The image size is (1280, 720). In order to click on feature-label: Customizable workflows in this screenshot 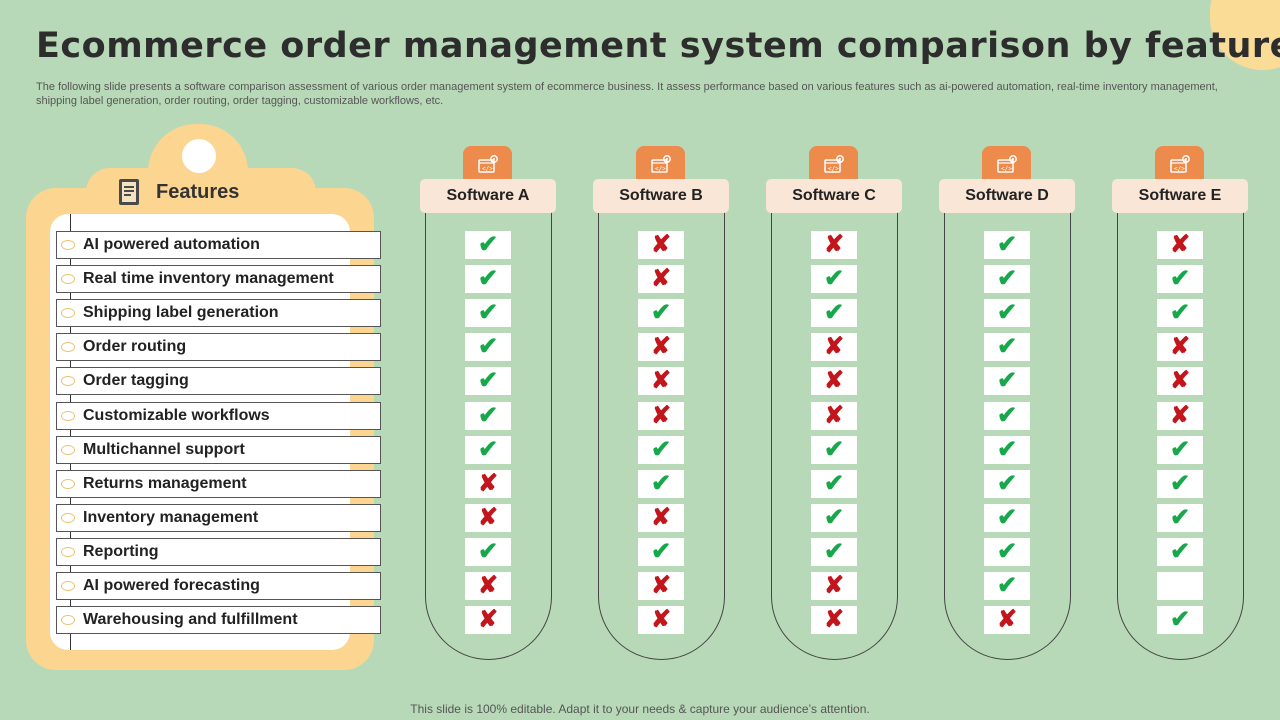, I will do `click(176, 415)`.